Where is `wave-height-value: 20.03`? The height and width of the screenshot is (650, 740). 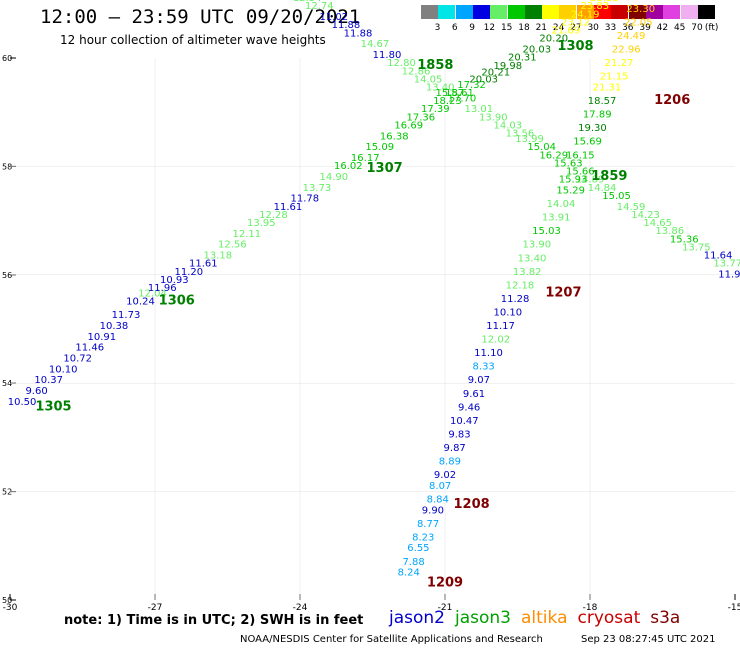 wave-height-value: 20.03 is located at coordinates (537, 50).